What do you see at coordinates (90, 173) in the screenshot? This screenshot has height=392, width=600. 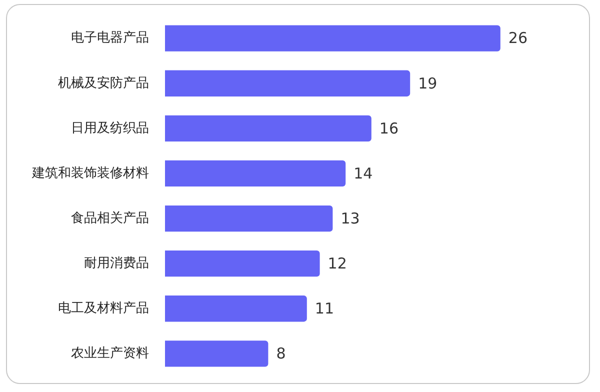 I see `y-tick-label: 建筑和装饰装修材料` at bounding box center [90, 173].